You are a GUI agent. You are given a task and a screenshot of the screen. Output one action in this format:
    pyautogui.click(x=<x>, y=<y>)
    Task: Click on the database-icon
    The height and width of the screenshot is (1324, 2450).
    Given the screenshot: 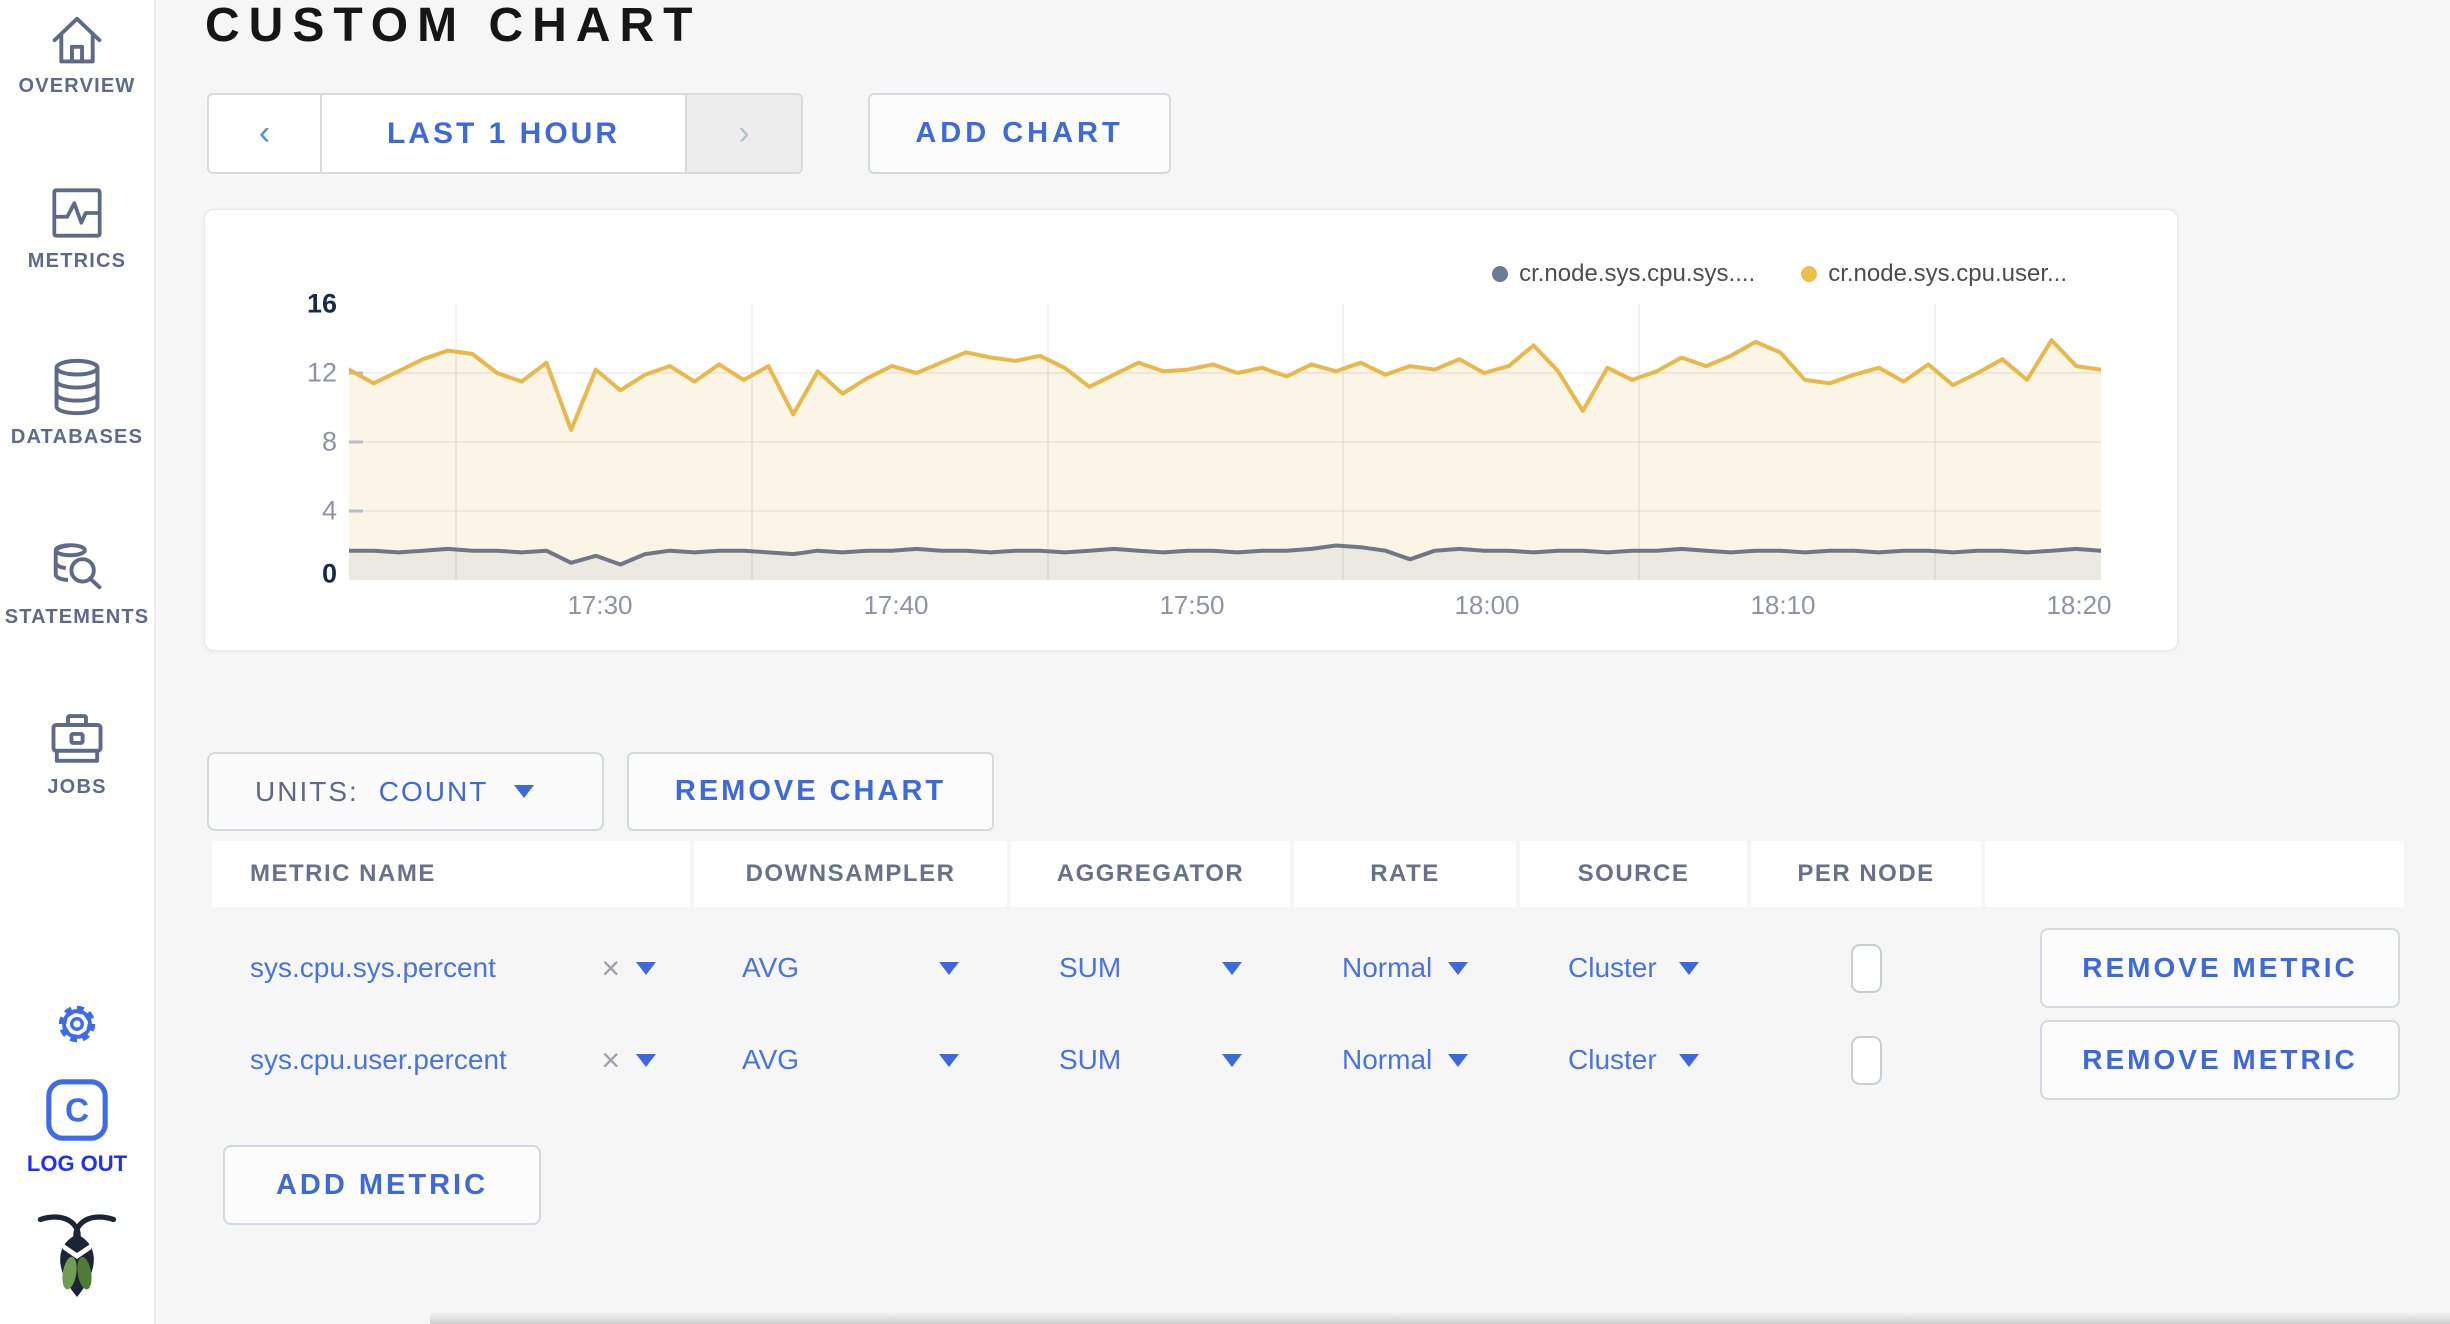 What is the action you would take?
    pyautogui.click(x=77, y=387)
    